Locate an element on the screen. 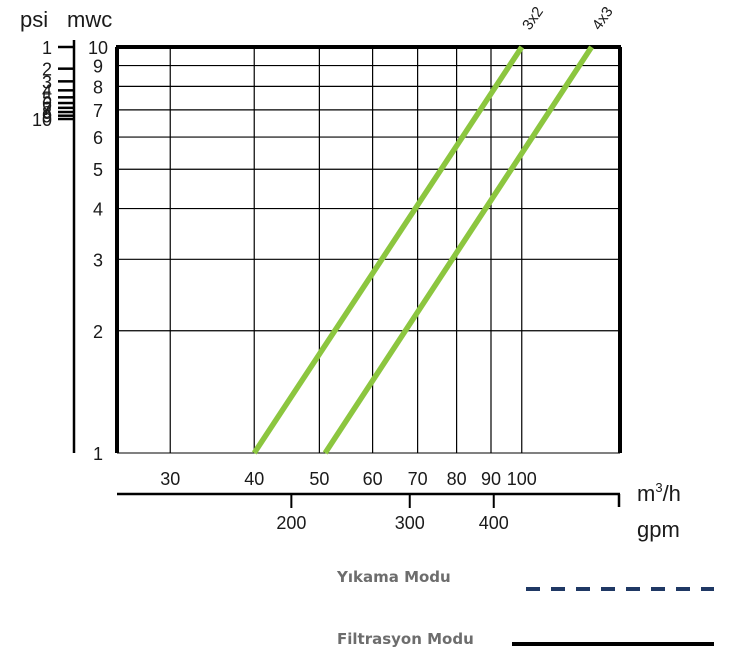 This screenshot has width=729, height=653. psi-tick-label: 7 is located at coordinates (47, 109).